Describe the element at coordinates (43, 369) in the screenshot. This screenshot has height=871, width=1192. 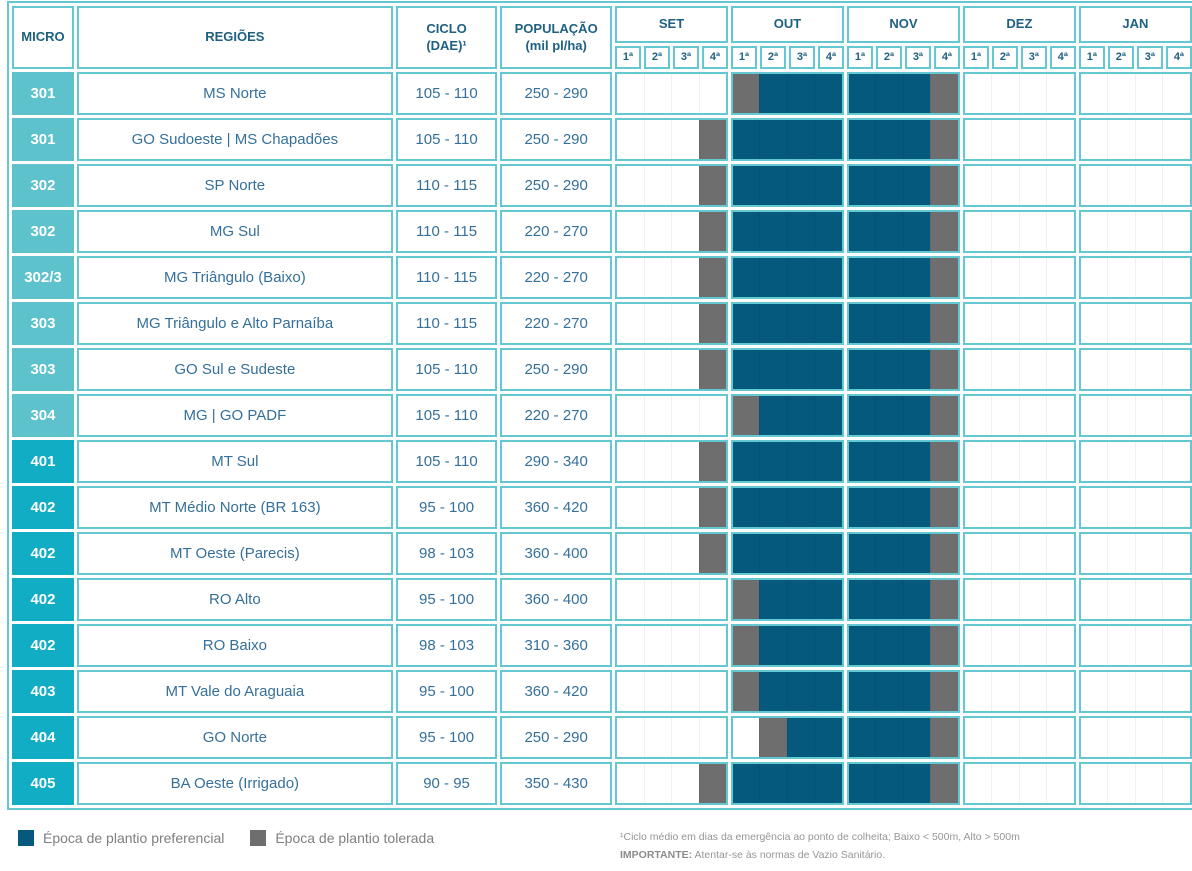
I see `micro-cell: 303` at that location.